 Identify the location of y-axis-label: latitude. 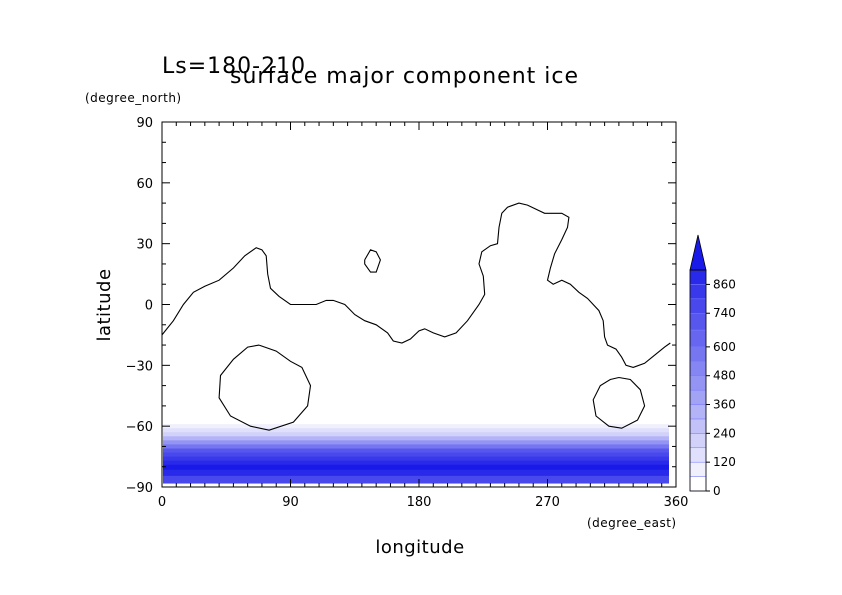
(104, 304).